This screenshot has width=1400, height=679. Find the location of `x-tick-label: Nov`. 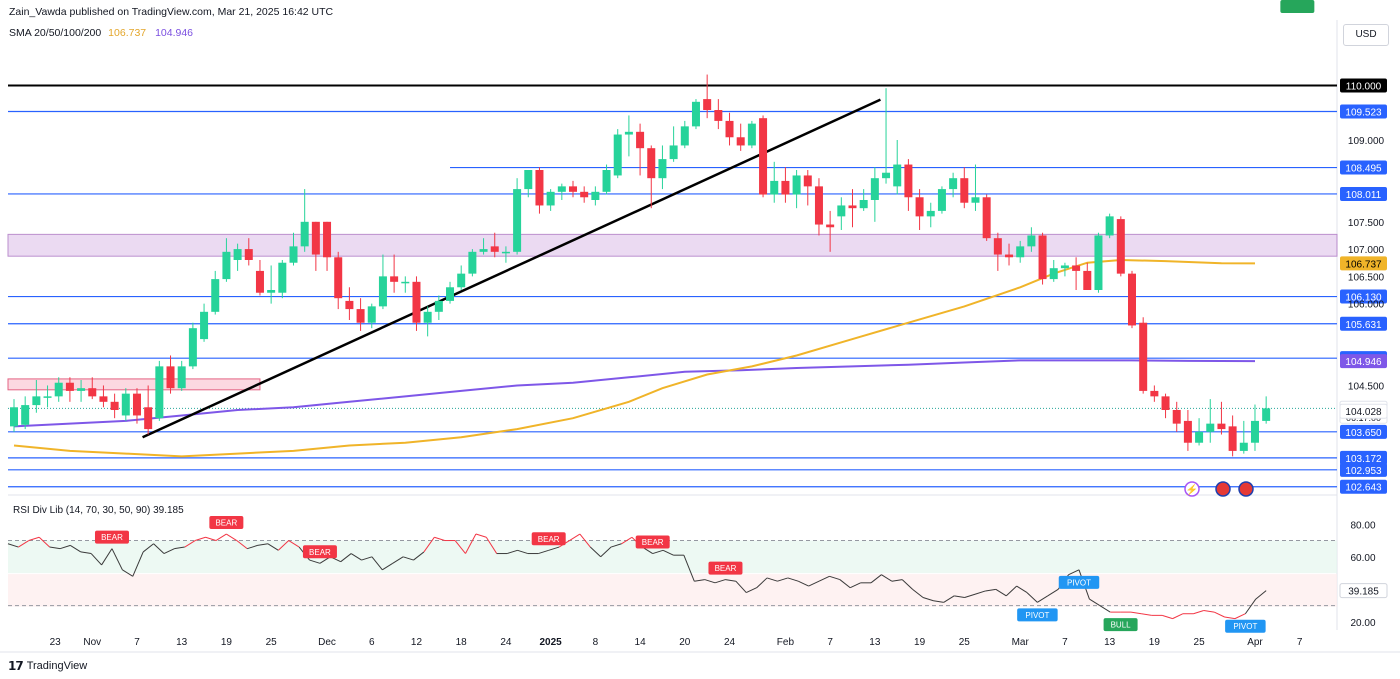

x-tick-label: Nov is located at coordinates (92, 642).